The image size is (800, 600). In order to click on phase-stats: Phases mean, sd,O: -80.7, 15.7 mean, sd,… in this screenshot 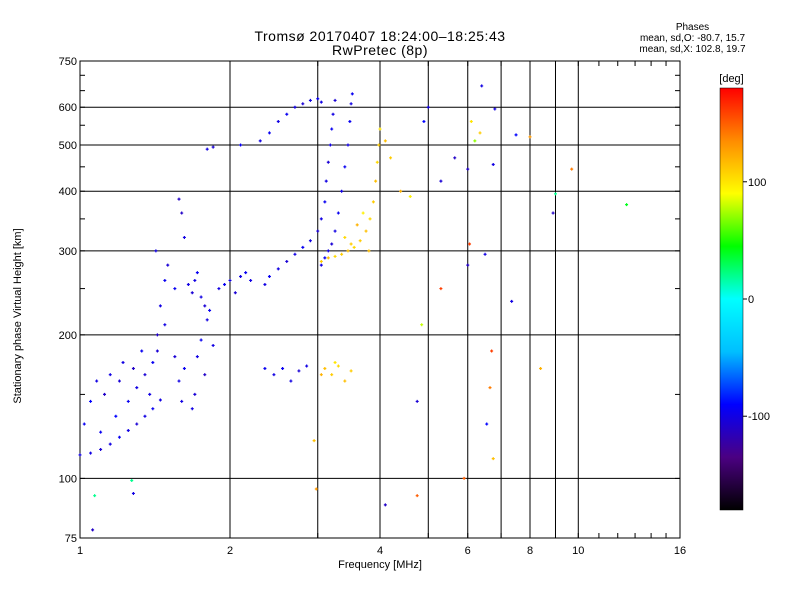, I will do `click(692, 38)`.